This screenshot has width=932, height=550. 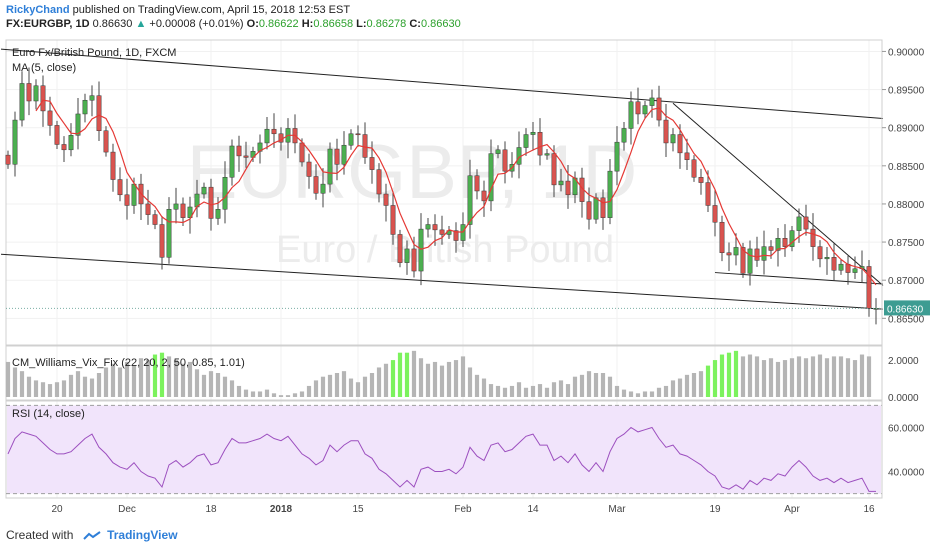 I want to click on tradingview-link: TradingView, so click(x=142, y=535).